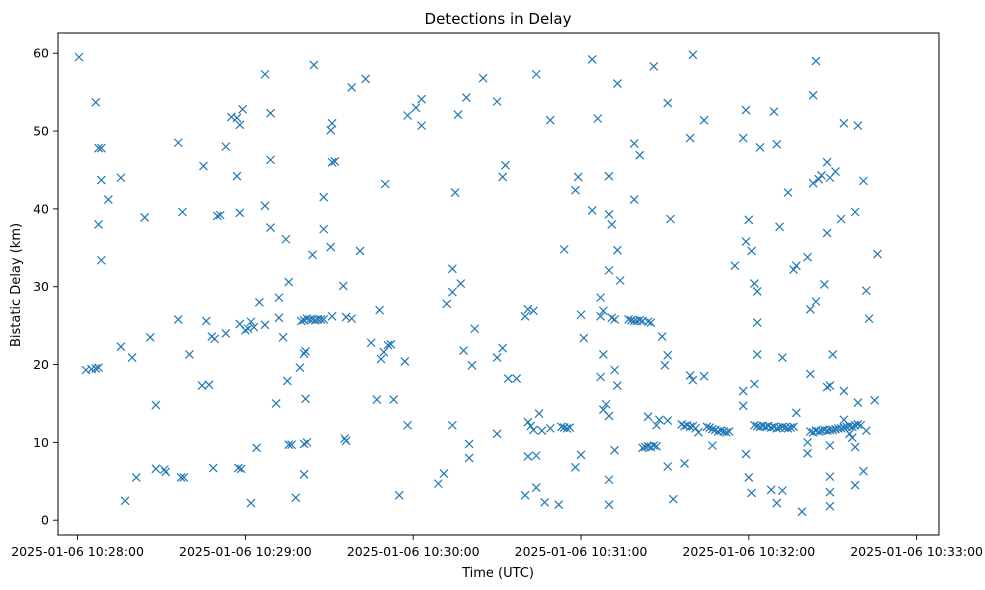  I want to click on y-tick-label: 30, so click(41, 286).